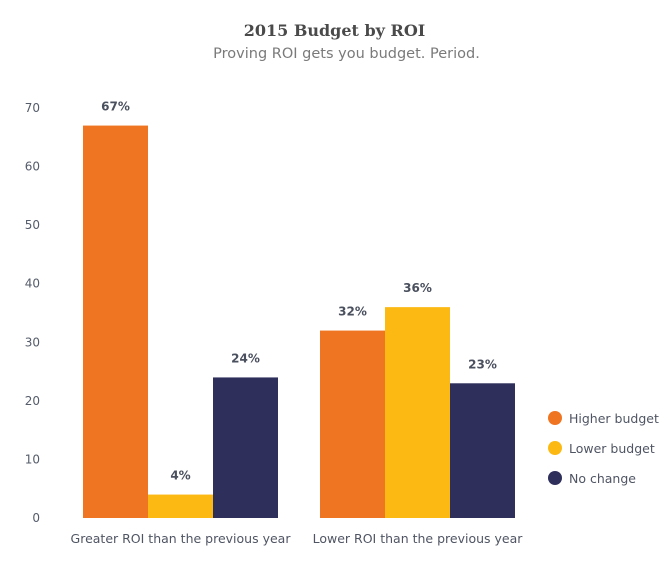 The image size is (669, 565). I want to click on legend-swatch-lower-budget, so click(555, 448).